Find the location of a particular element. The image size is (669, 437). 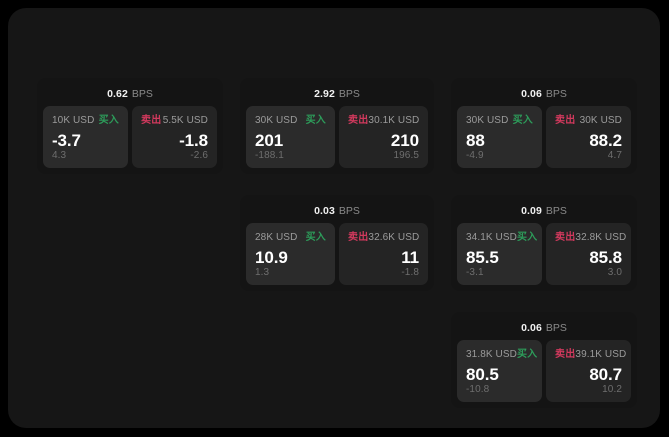

buy-delta: -4.9 is located at coordinates (475, 155).